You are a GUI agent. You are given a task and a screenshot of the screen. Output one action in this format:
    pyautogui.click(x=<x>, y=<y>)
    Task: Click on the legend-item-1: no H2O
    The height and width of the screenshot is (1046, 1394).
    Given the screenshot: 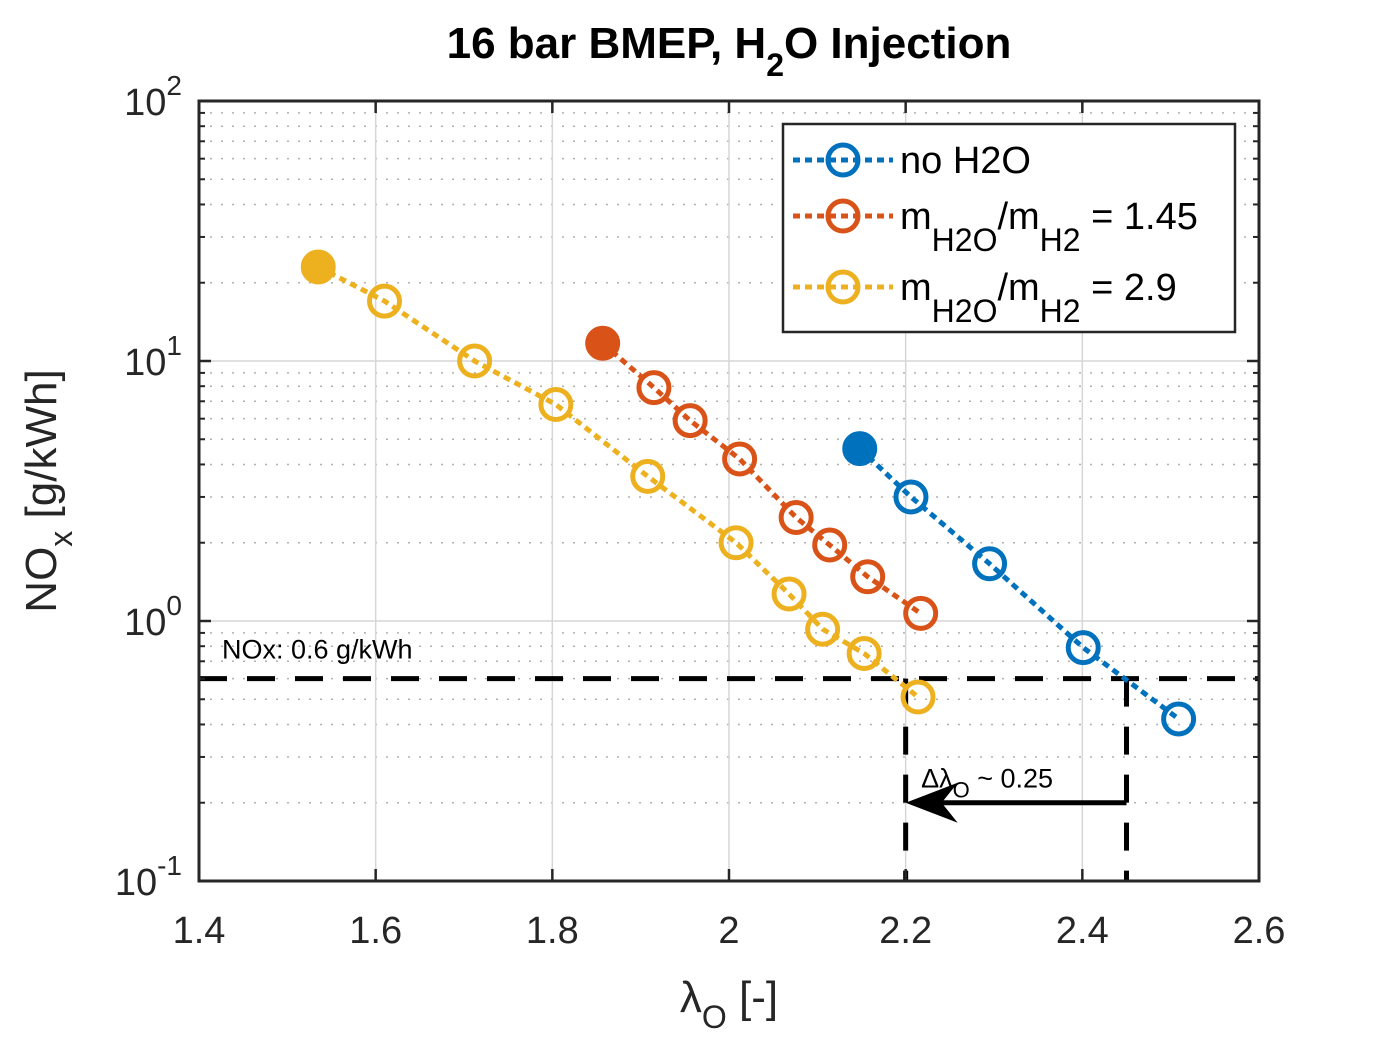 What is the action you would take?
    pyautogui.click(x=912, y=161)
    